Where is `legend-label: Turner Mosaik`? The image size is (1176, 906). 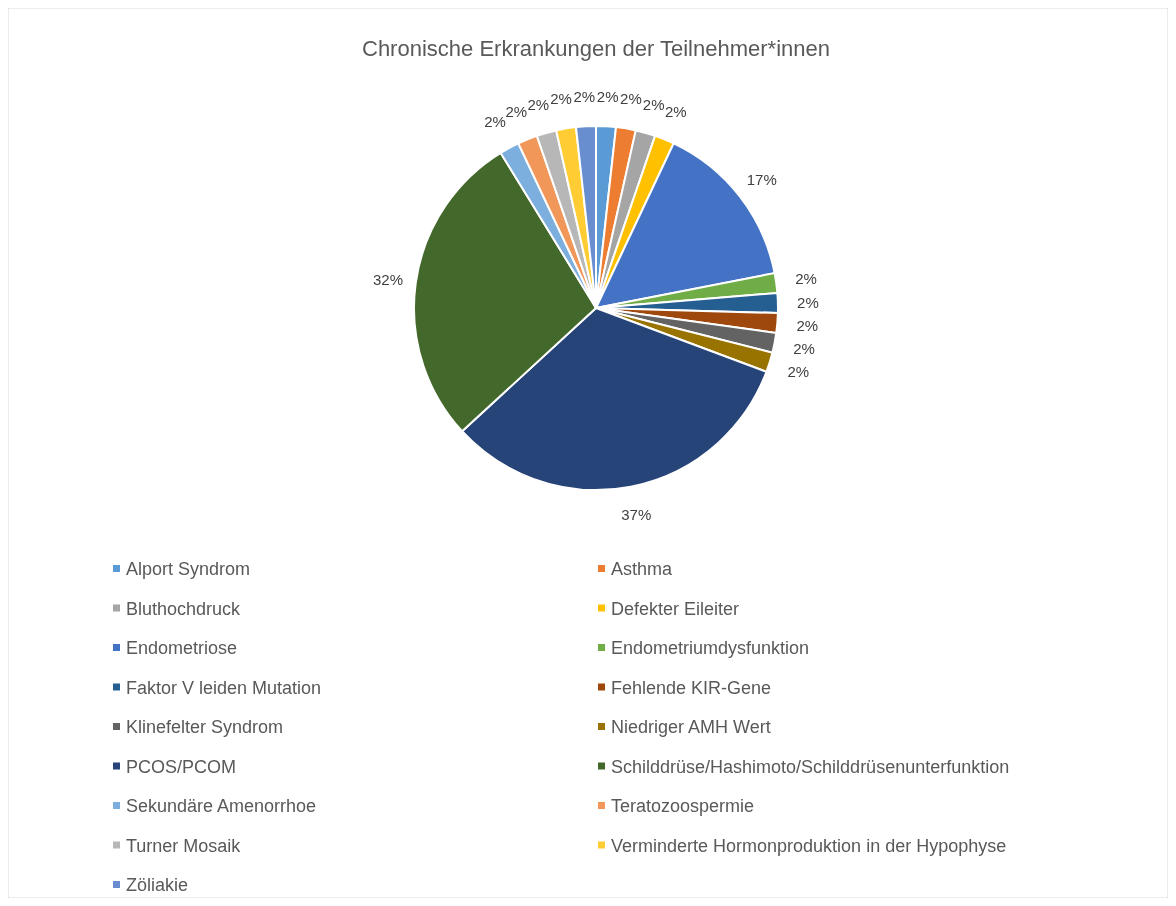
legend-label: Turner Mosaik is located at coordinates (184, 845).